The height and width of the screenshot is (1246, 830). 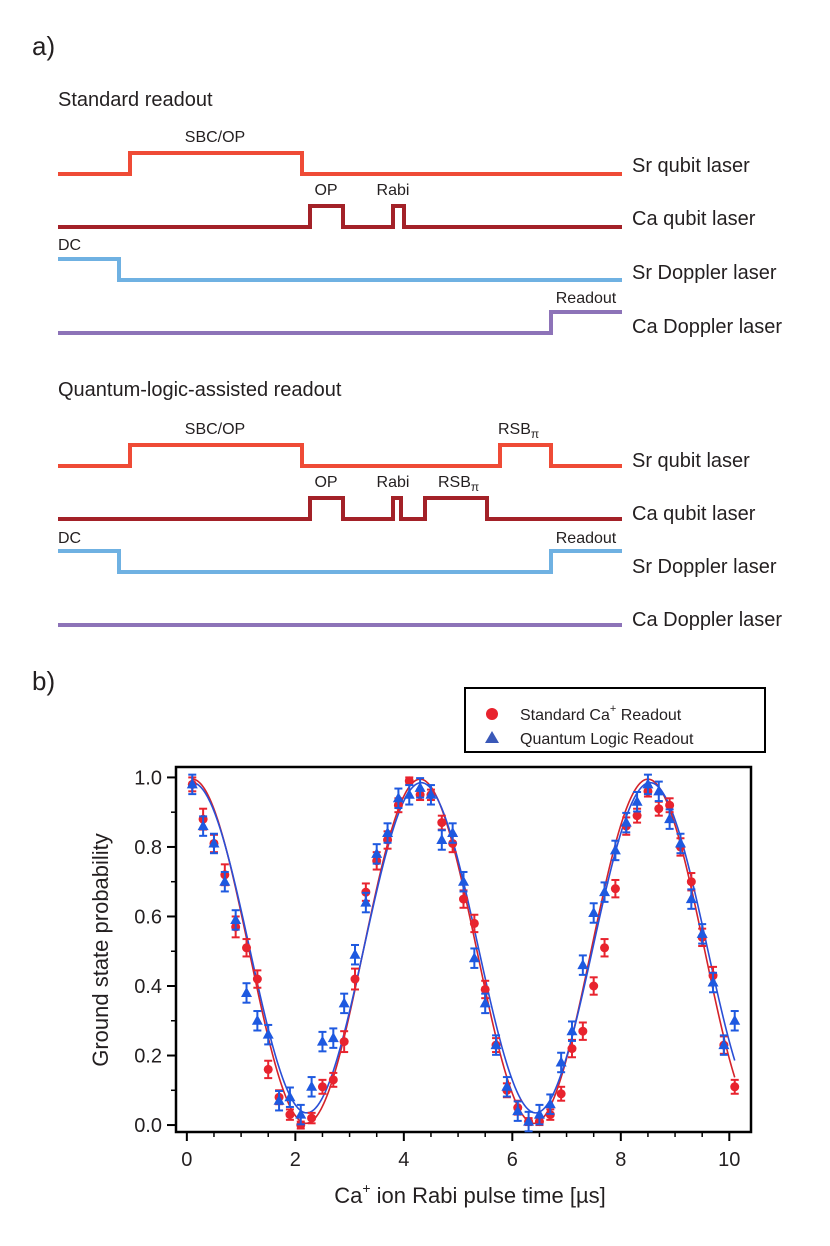 I want to click on quantum-rsb-pulse-label-1: RSBπ, so click(x=518, y=431).